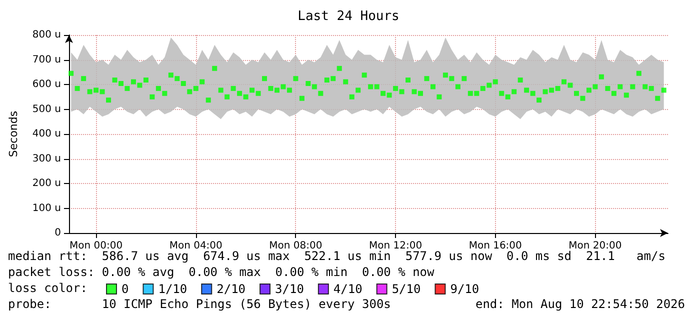 The image size is (697, 315). What do you see at coordinates (125, 289) in the screenshot?
I see `legend-label: 0` at bounding box center [125, 289].